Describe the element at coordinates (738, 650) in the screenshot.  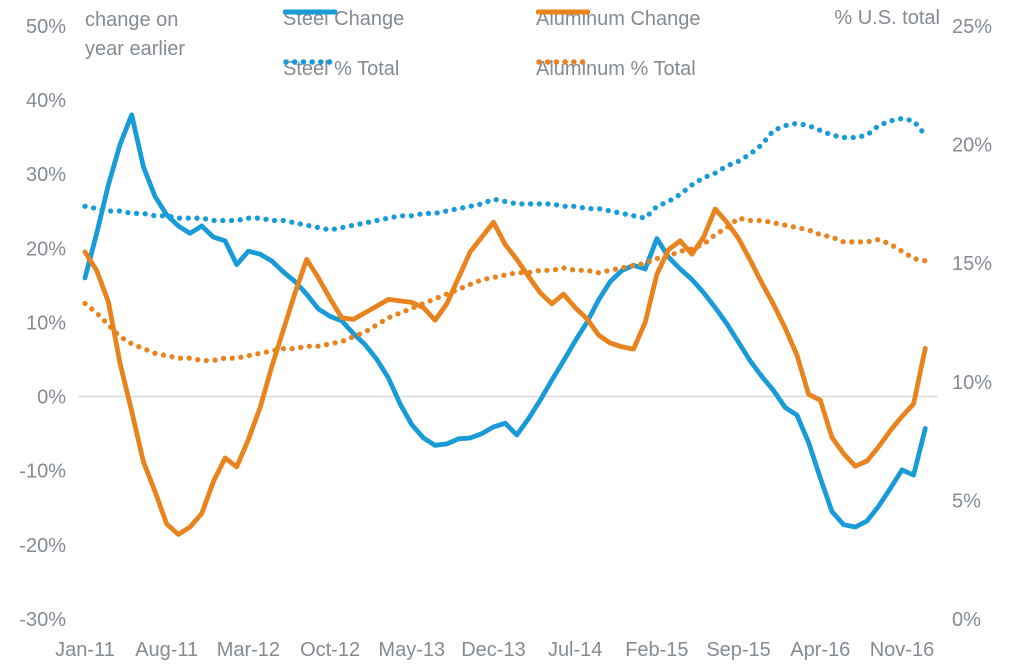
I see `x-axis-tick-label: Sep-15` at that location.